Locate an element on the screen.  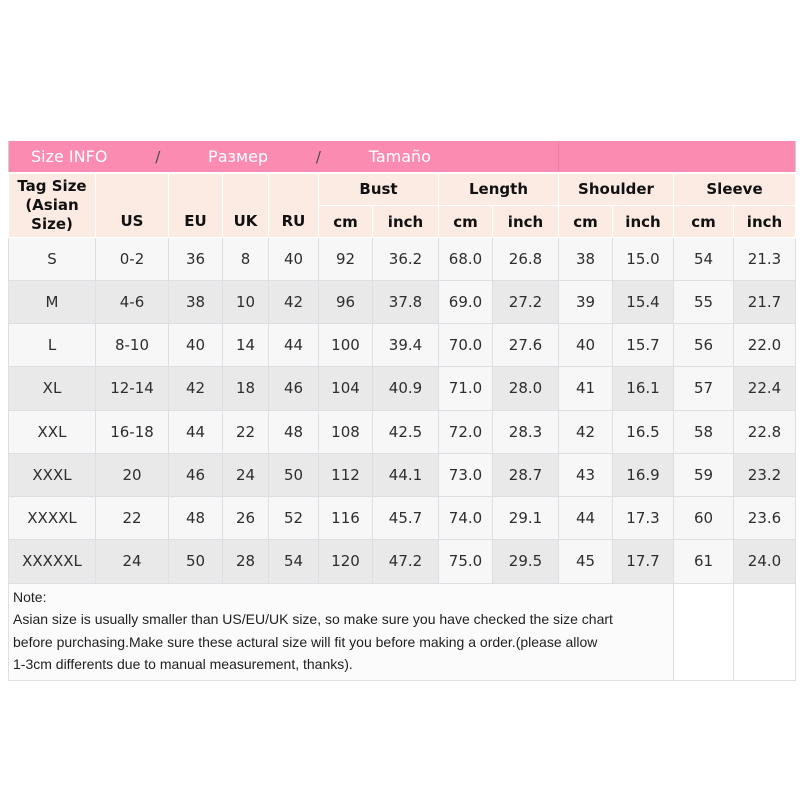
size-value: 72.0 is located at coordinates (465, 431).